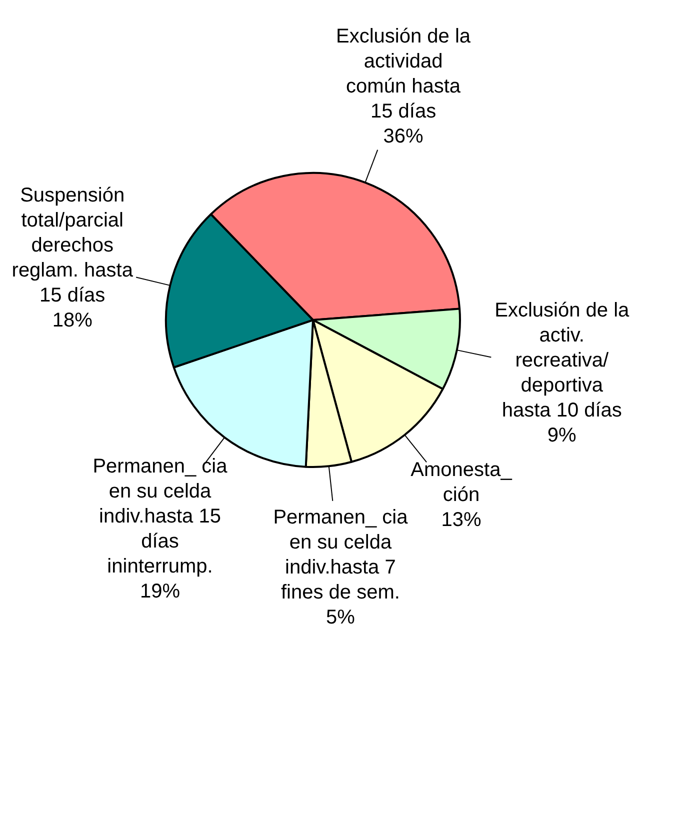 The height and width of the screenshot is (818, 695). I want to click on slice-label: Exclusión de la activ. recreativa/ deportiva hasta 10 días, so click(562, 361).